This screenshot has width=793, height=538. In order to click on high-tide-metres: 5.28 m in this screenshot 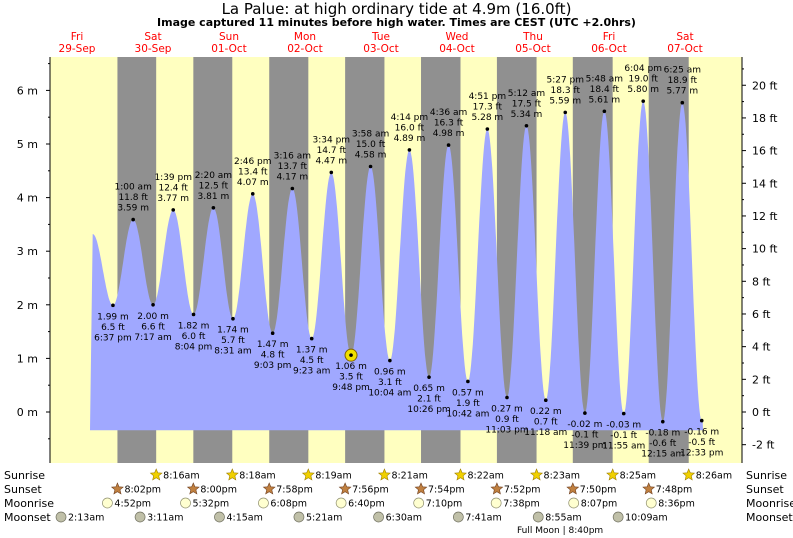, I will do `click(488, 118)`.